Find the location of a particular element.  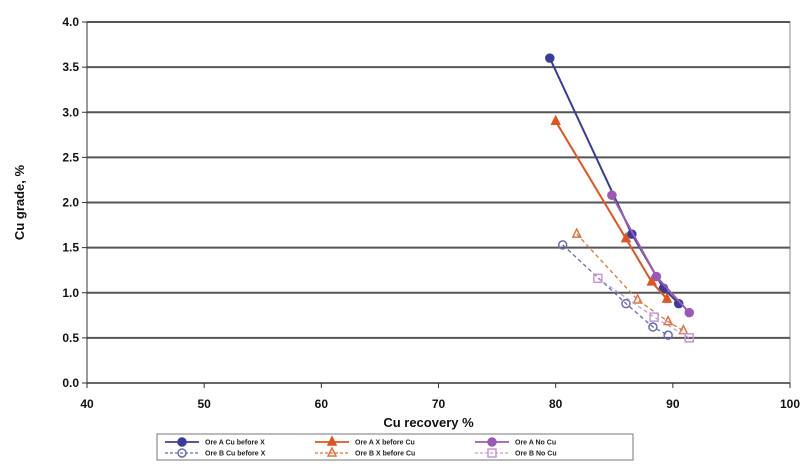

x-axis-label: Cu recovery % is located at coordinates (428, 422).